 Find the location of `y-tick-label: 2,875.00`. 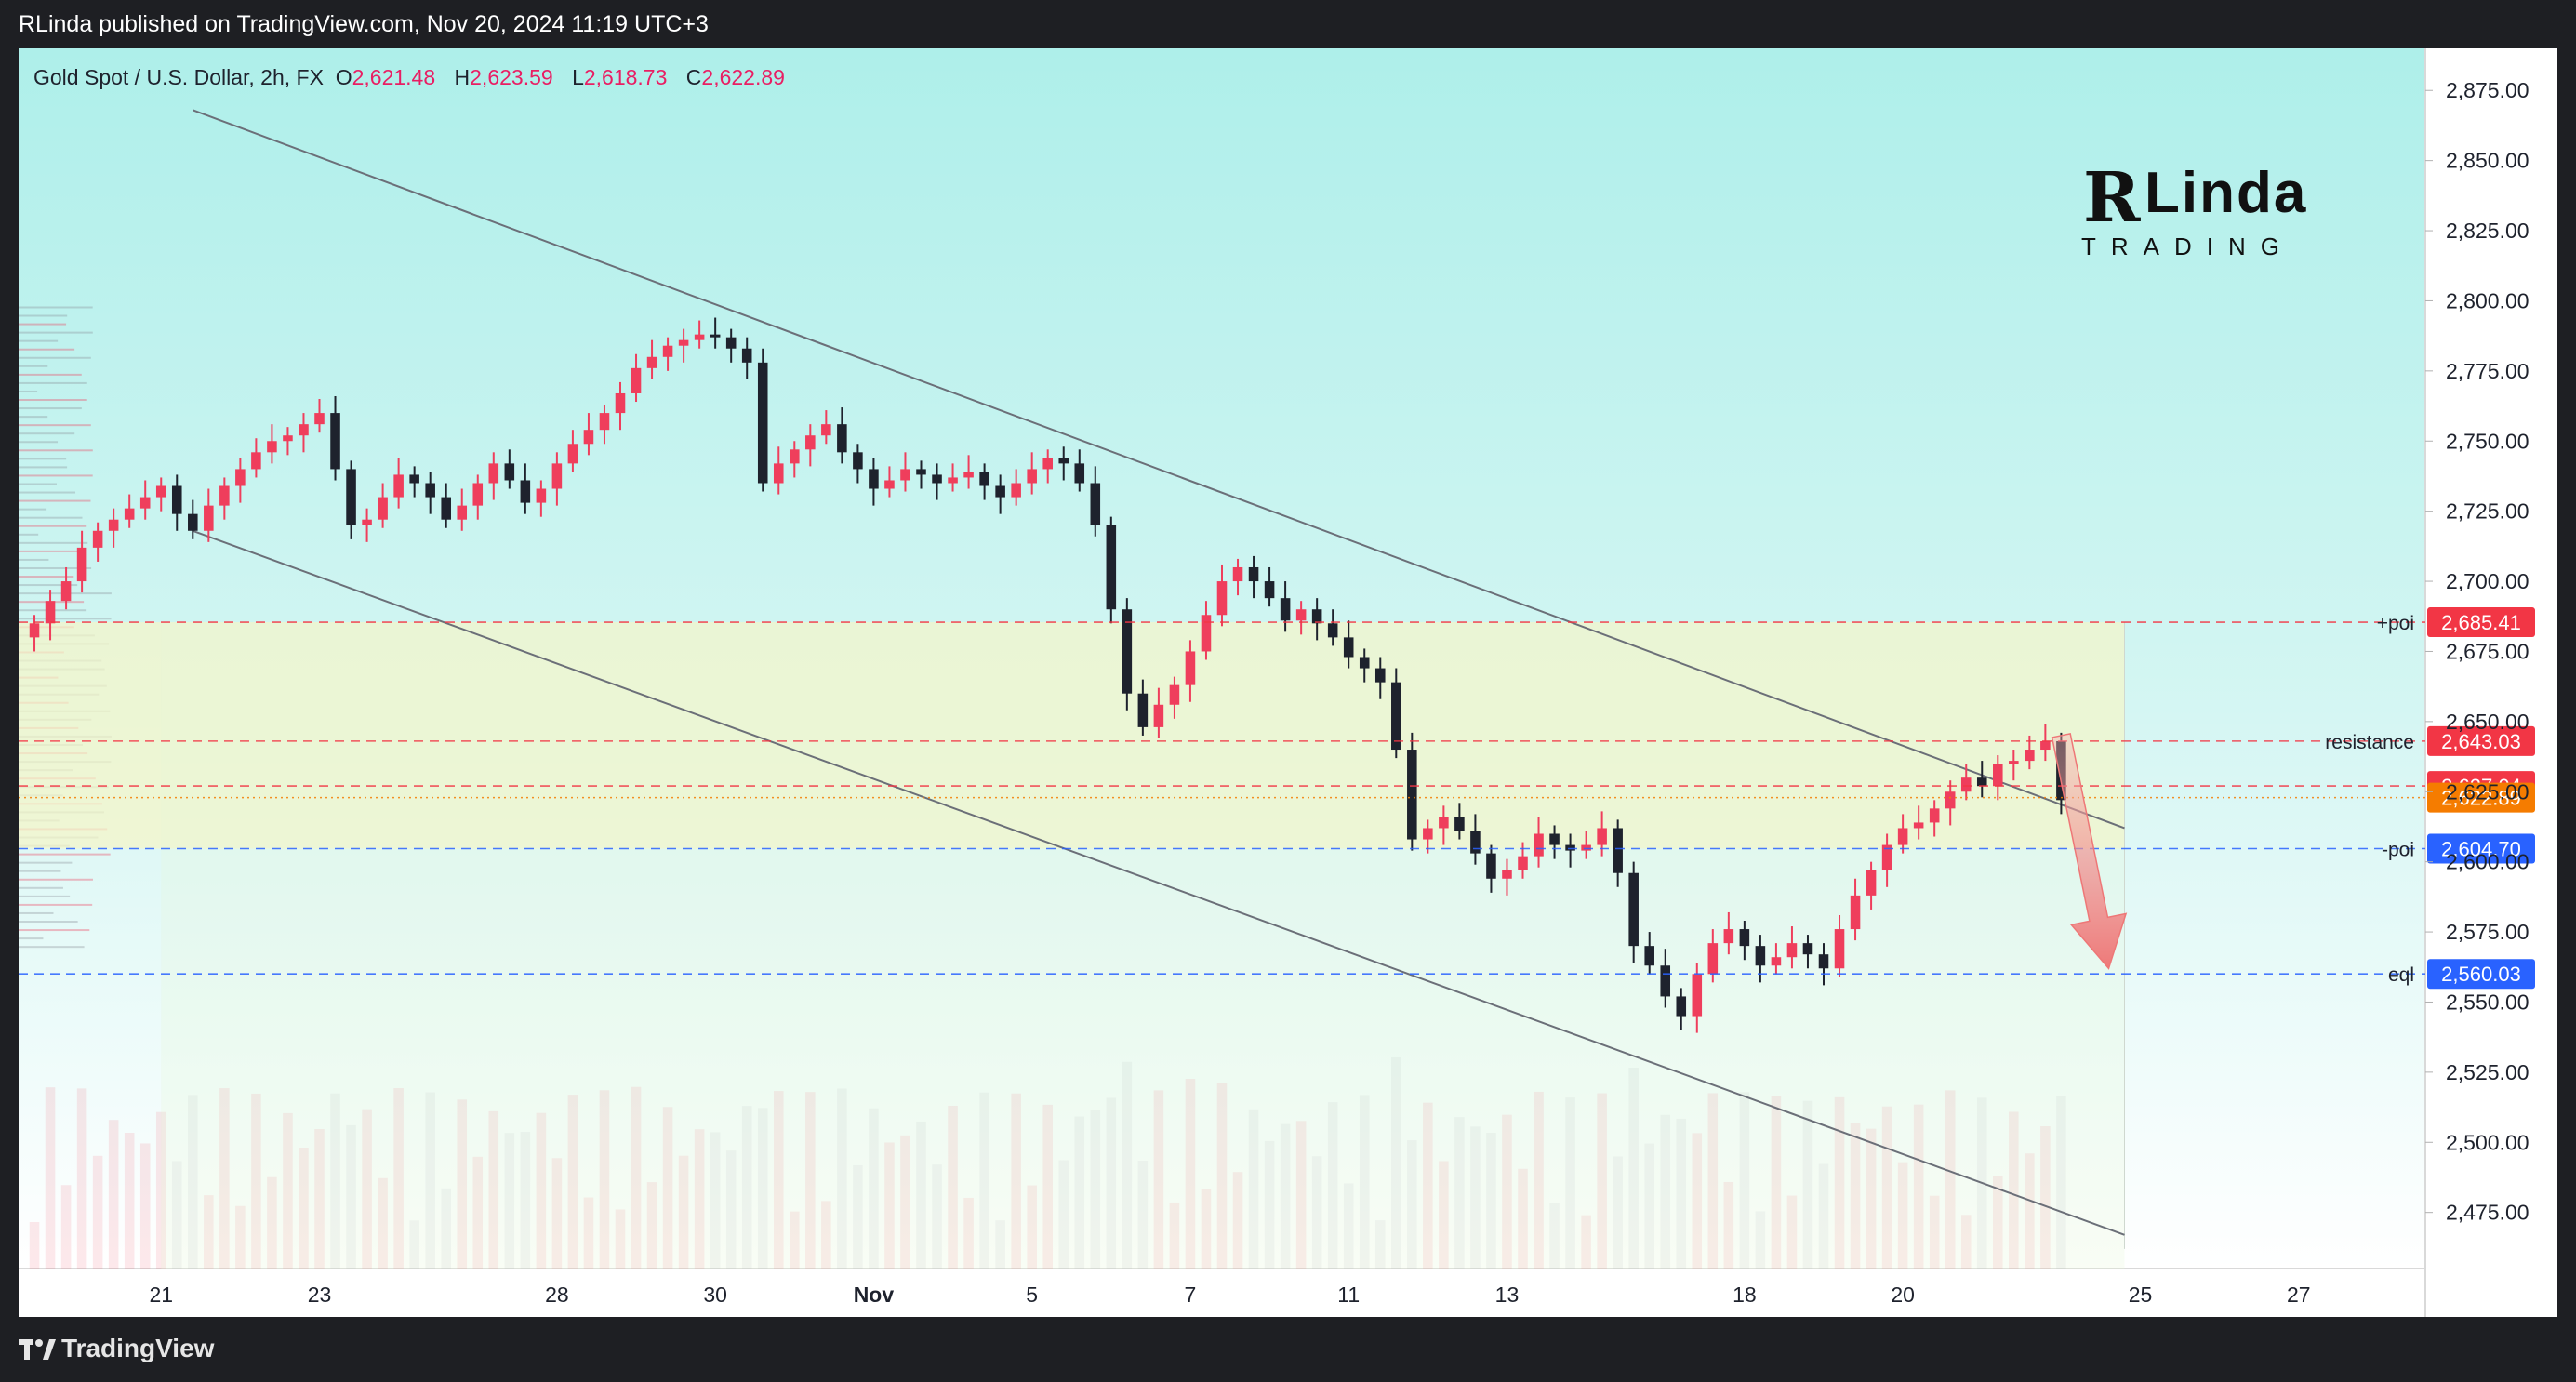

y-tick-label: 2,875.00 is located at coordinates (2488, 90).